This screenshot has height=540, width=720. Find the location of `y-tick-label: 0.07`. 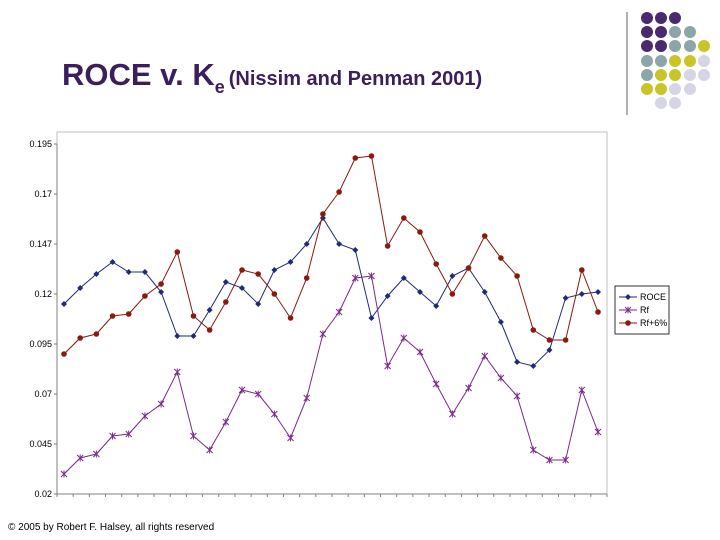

y-tick-label: 0.07 is located at coordinates (43, 394).